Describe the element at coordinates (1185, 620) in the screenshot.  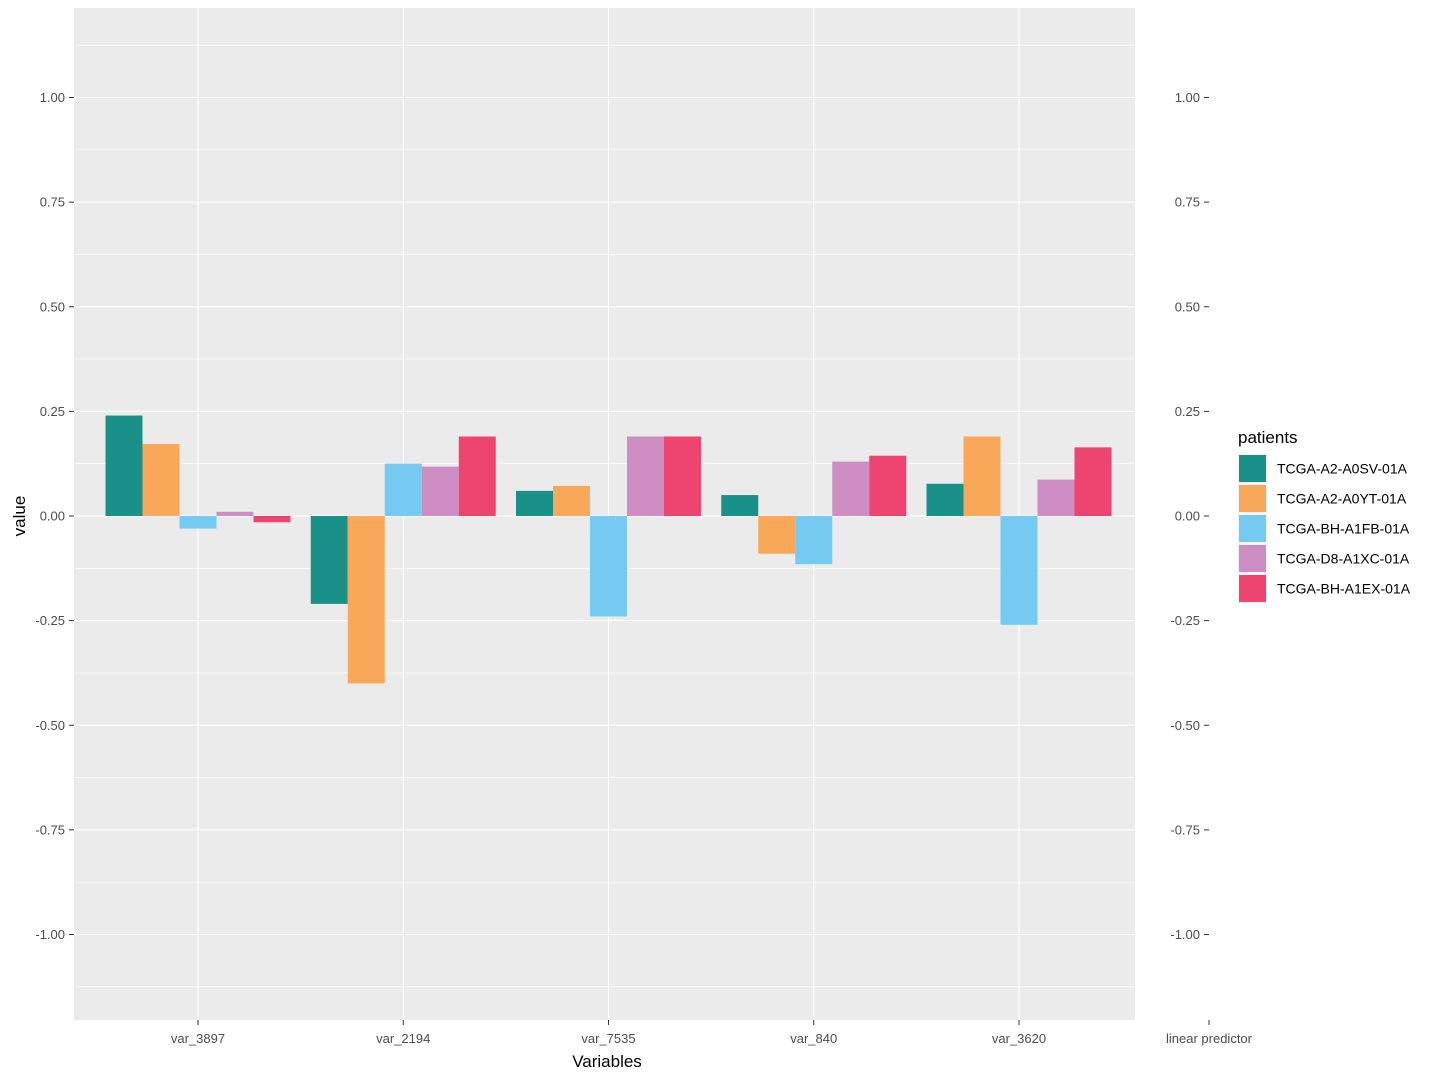
I see `right-y-tick-label: -0.25` at that location.